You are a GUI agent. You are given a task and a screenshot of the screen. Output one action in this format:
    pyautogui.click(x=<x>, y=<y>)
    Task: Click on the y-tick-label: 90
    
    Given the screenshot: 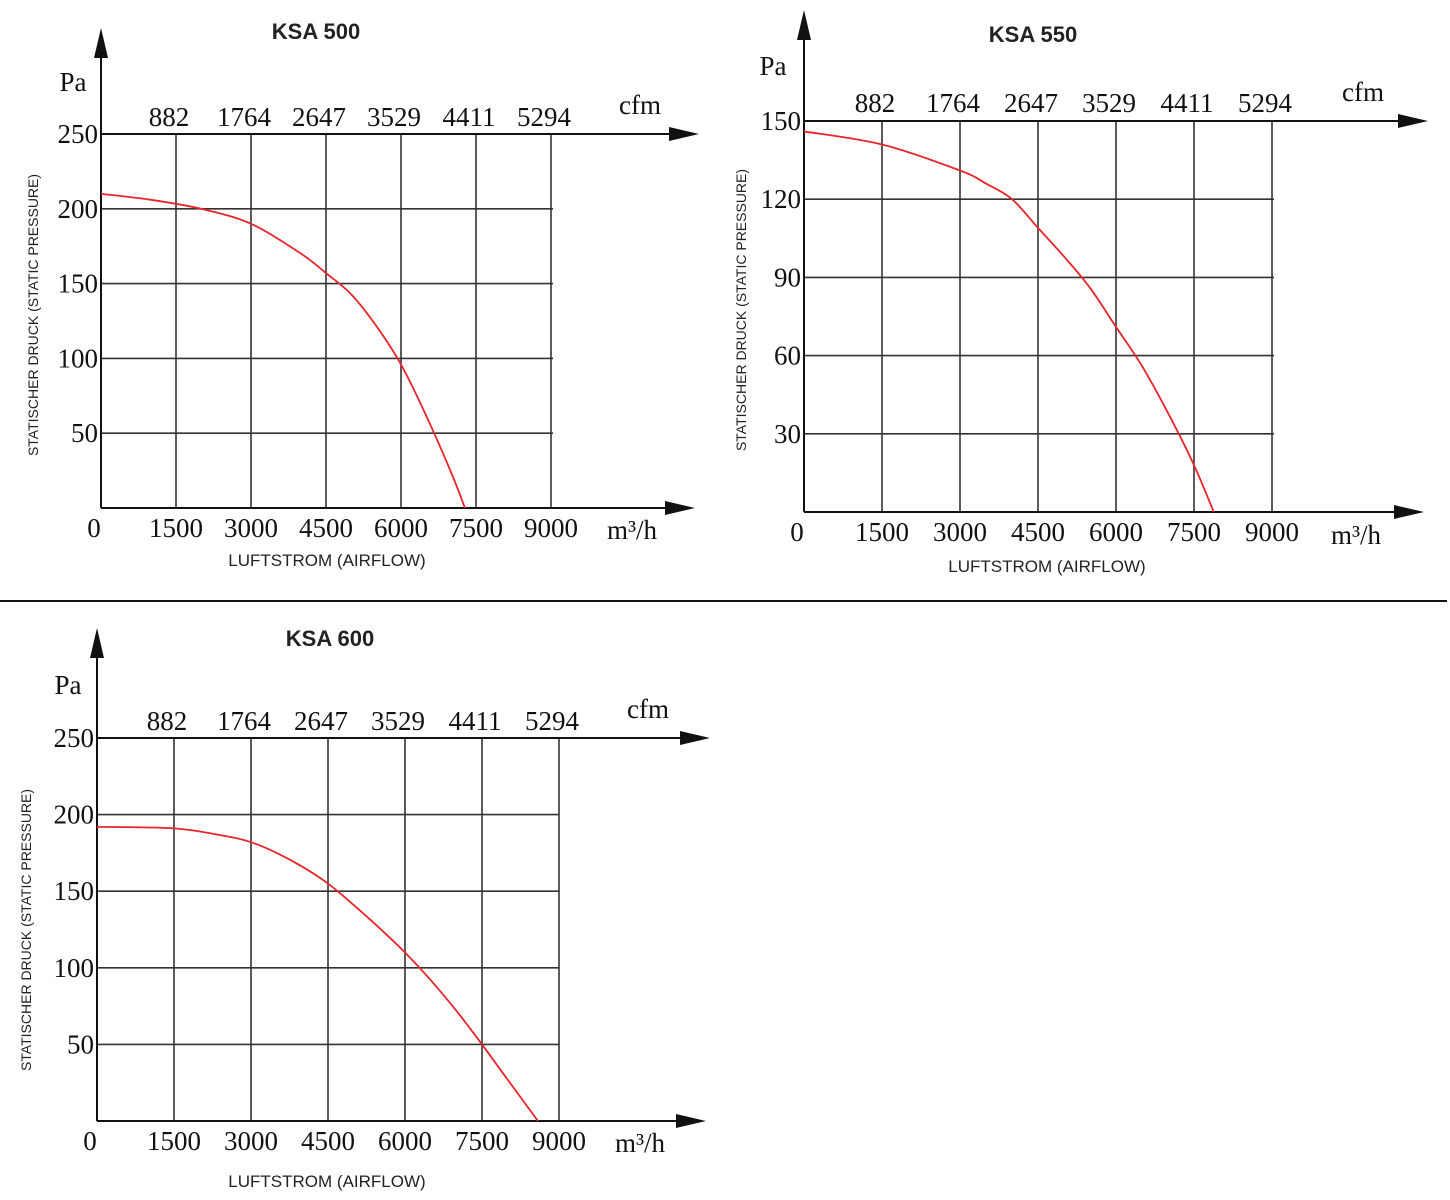 What is the action you would take?
    pyautogui.click(x=787, y=277)
    